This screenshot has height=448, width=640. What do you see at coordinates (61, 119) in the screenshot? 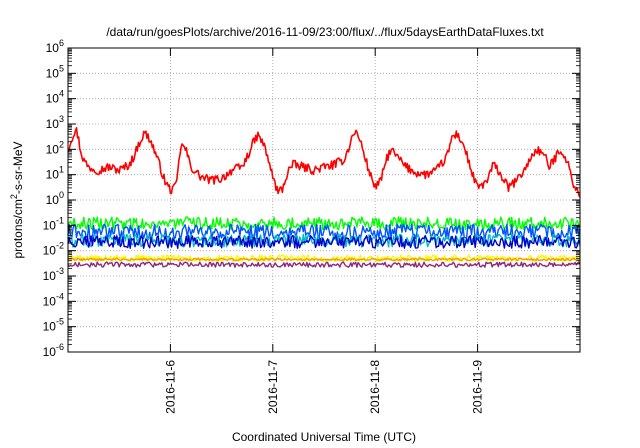
I see `y-tick-exponent: 3` at bounding box center [61, 119].